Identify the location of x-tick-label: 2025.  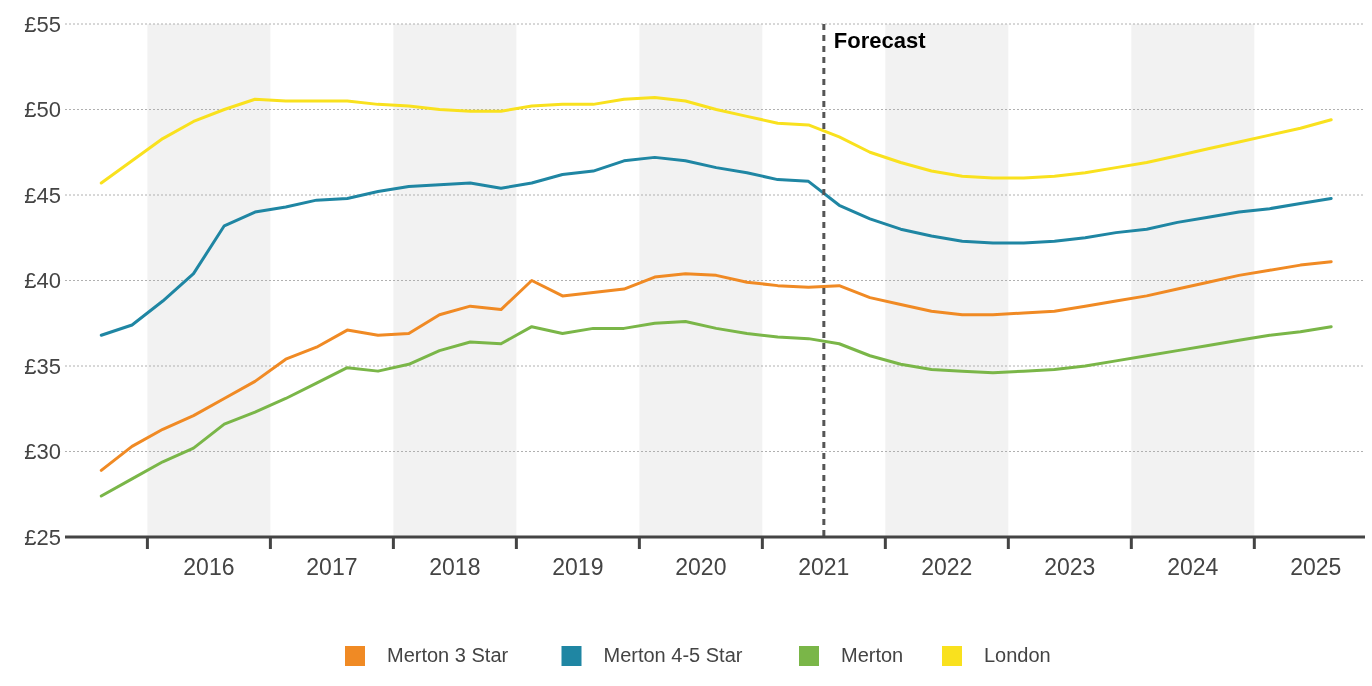
(1316, 567).